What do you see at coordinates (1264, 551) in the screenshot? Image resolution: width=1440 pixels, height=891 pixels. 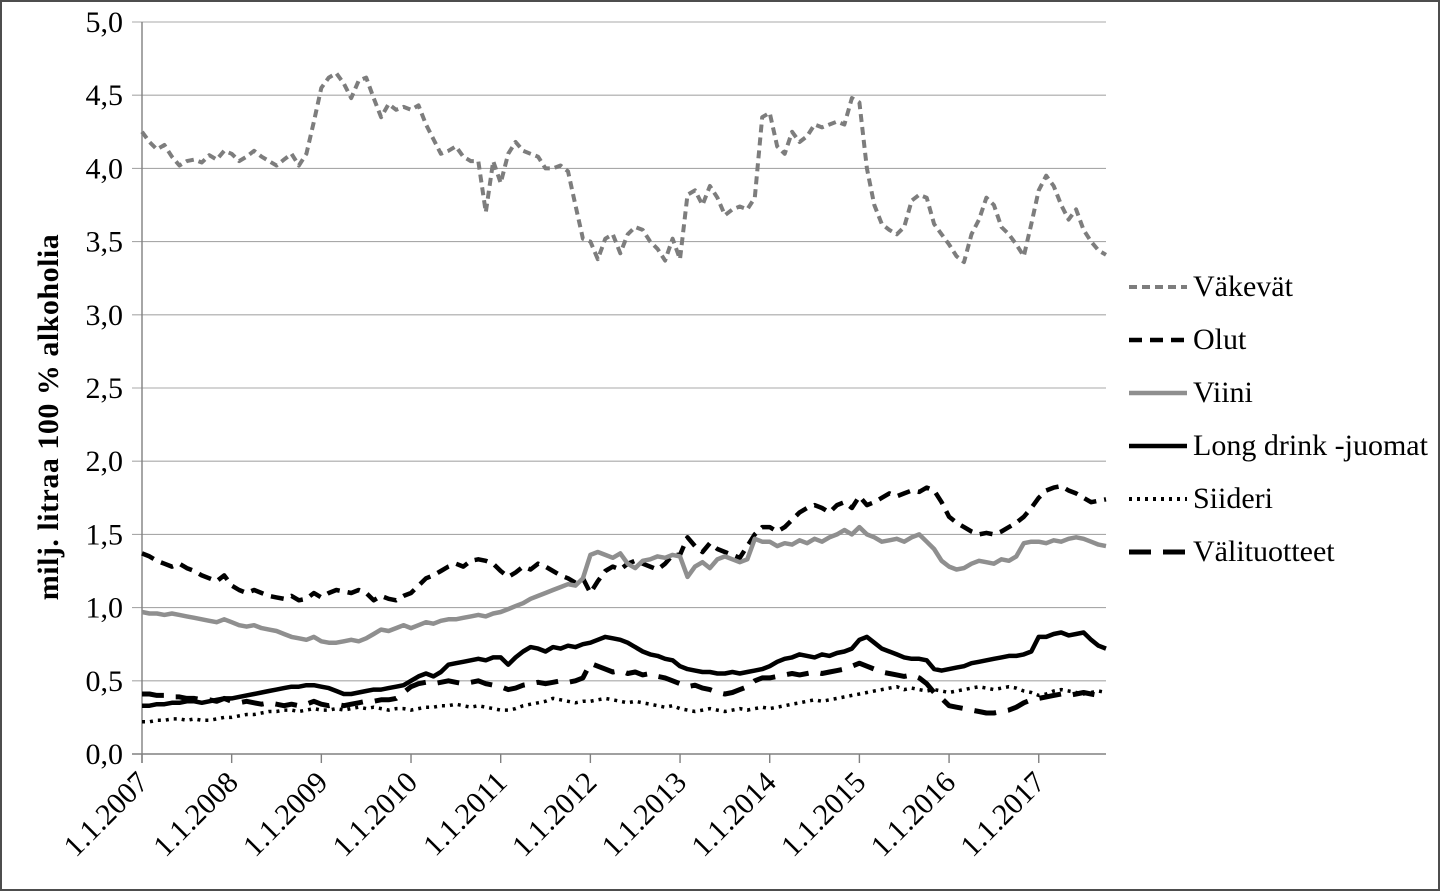 I see `legend-label-valituotteet: Välituotteet` at bounding box center [1264, 551].